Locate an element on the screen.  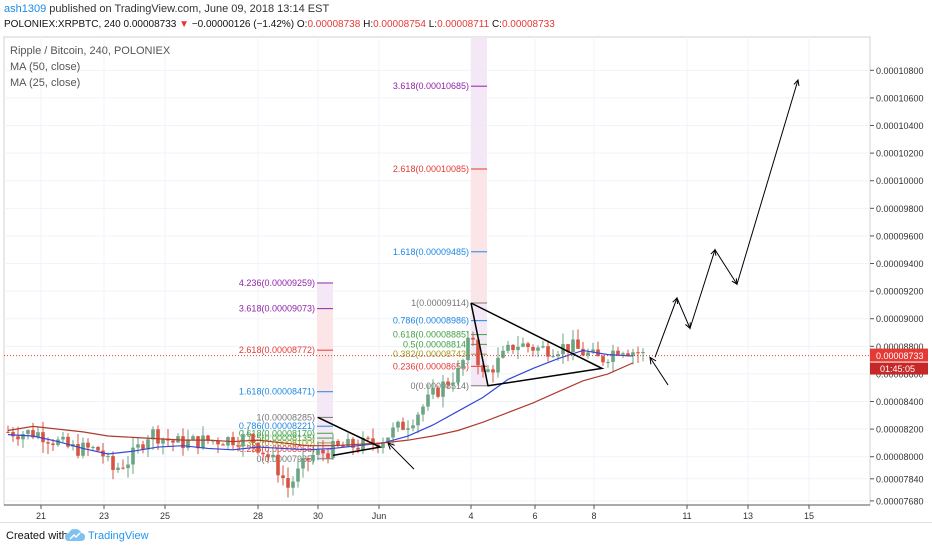
time-tick-label: 25 is located at coordinates (165, 516).